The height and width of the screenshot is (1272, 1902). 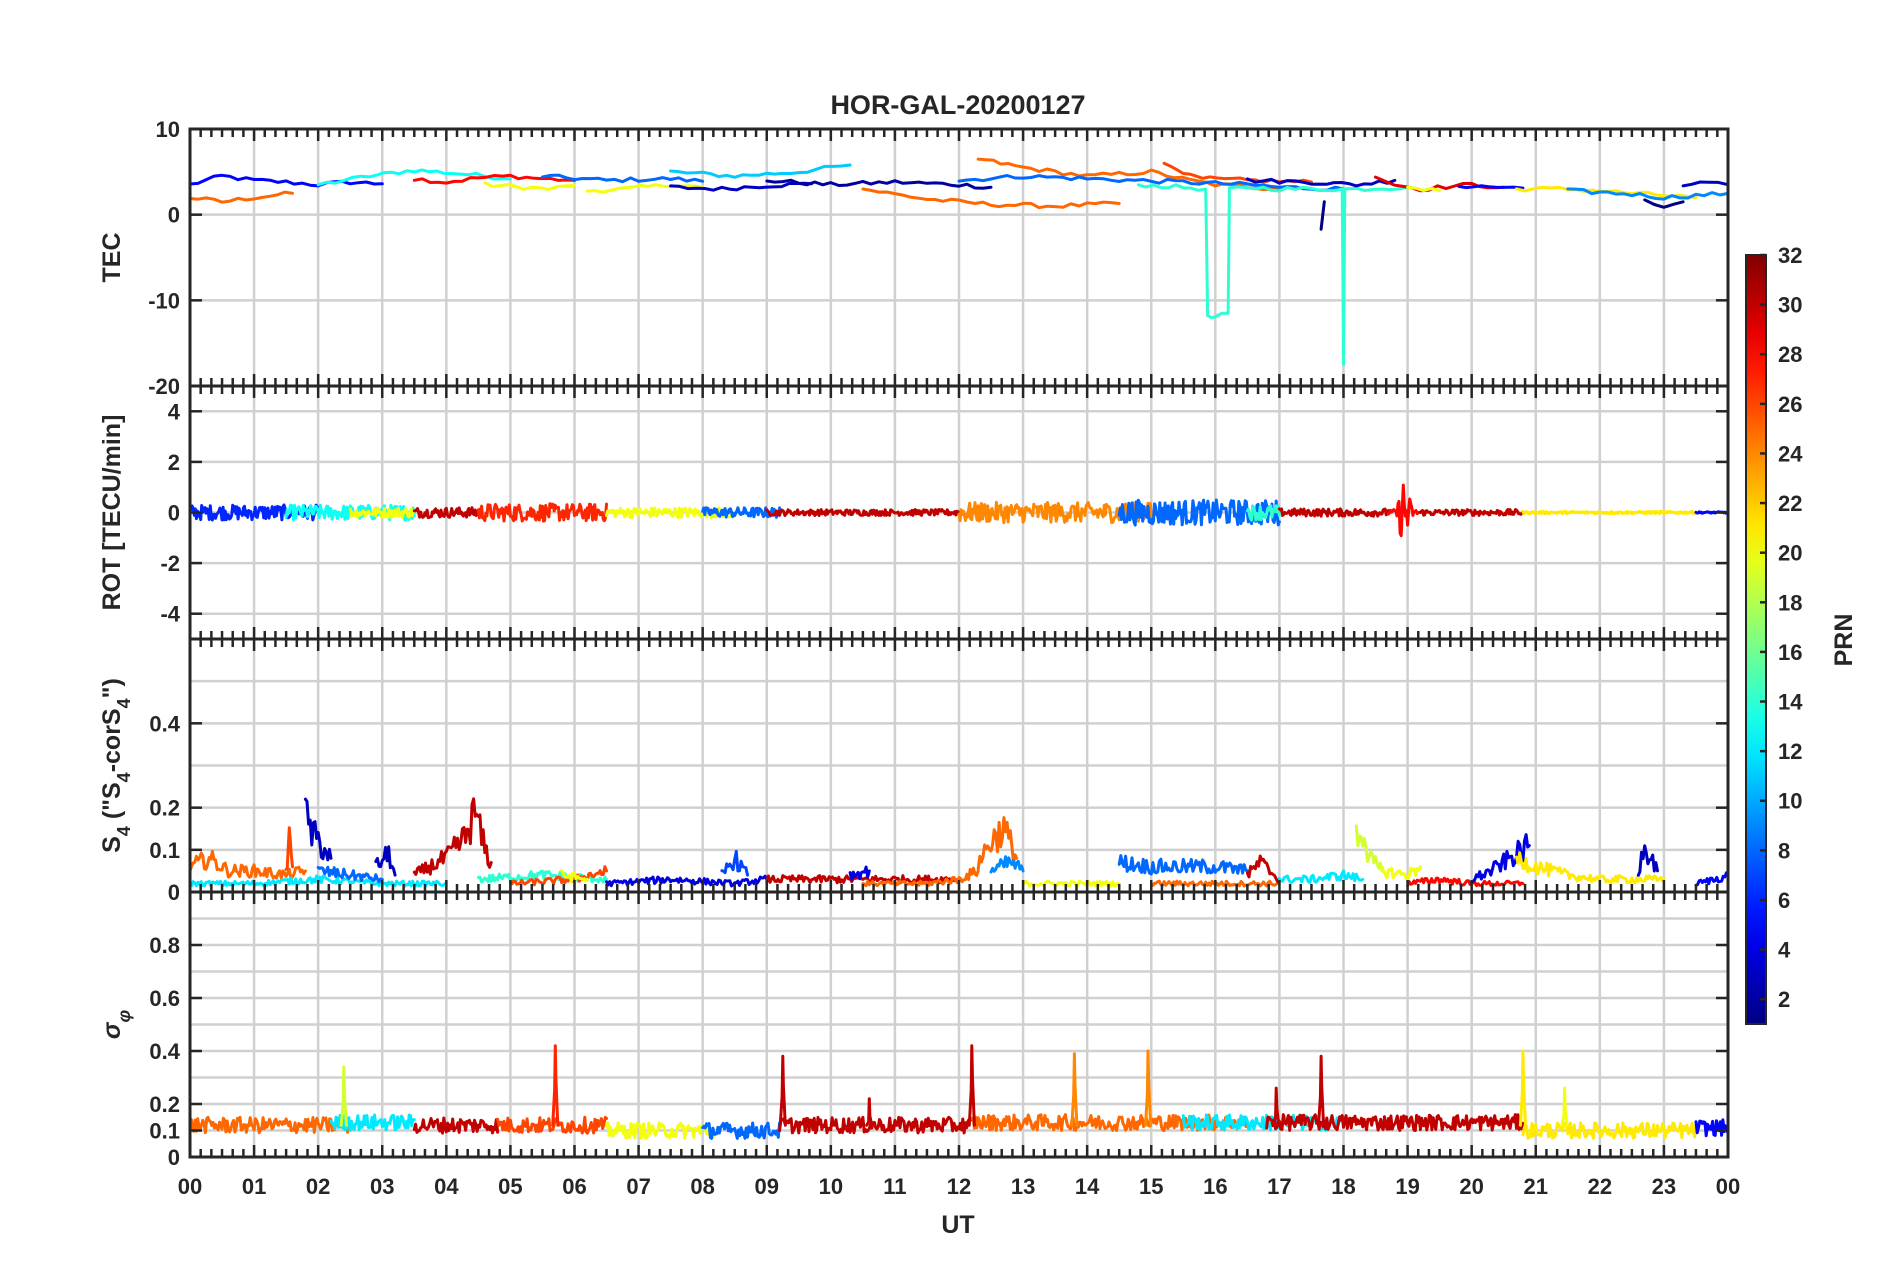 I want to click on x-tick-label: 14, so click(x=1087, y=1186).